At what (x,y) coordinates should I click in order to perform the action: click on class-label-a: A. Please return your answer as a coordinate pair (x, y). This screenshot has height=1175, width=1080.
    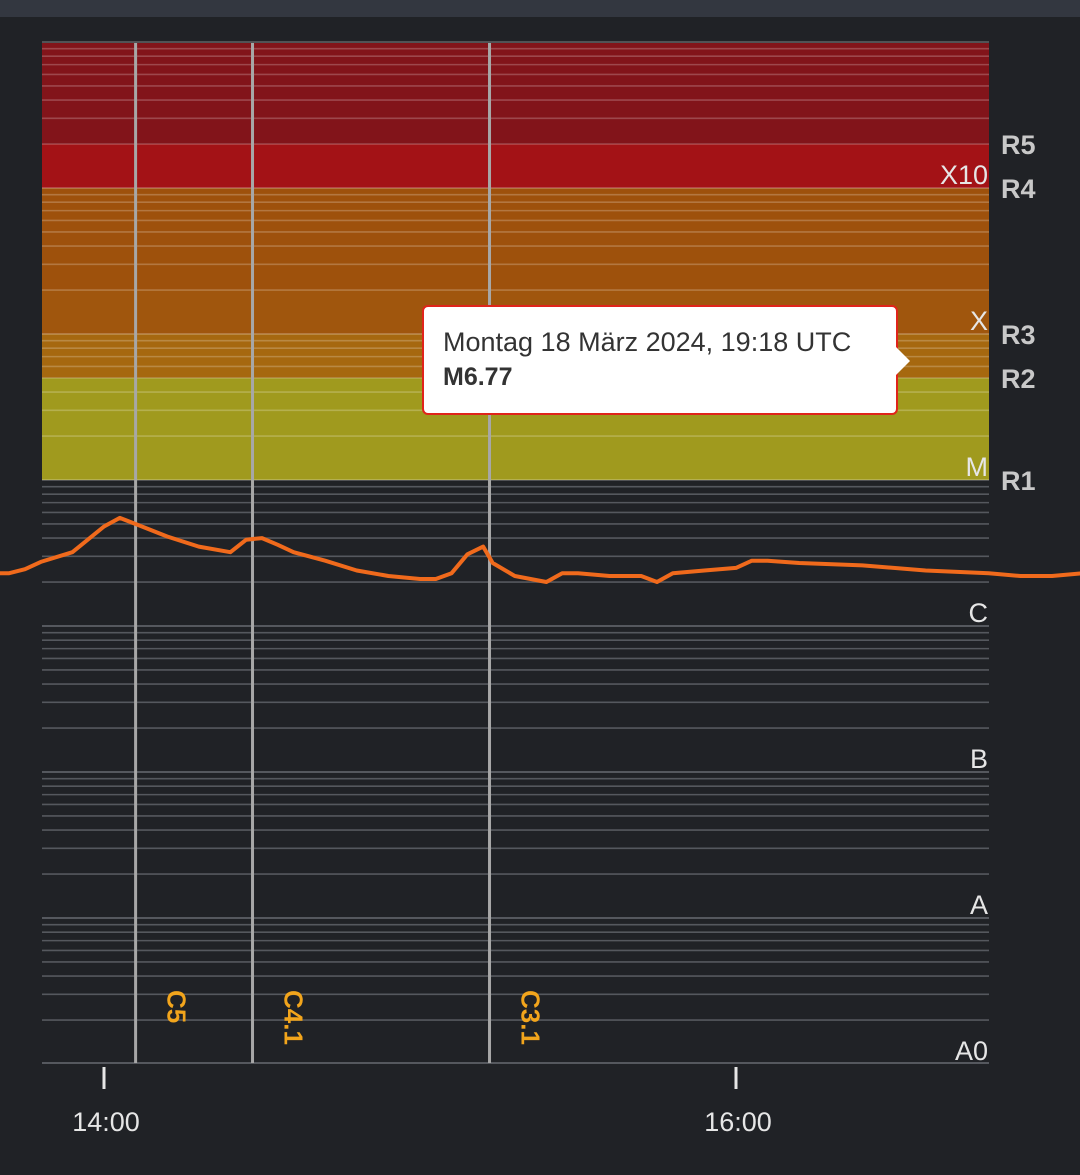
    Looking at the image, I should click on (979, 905).